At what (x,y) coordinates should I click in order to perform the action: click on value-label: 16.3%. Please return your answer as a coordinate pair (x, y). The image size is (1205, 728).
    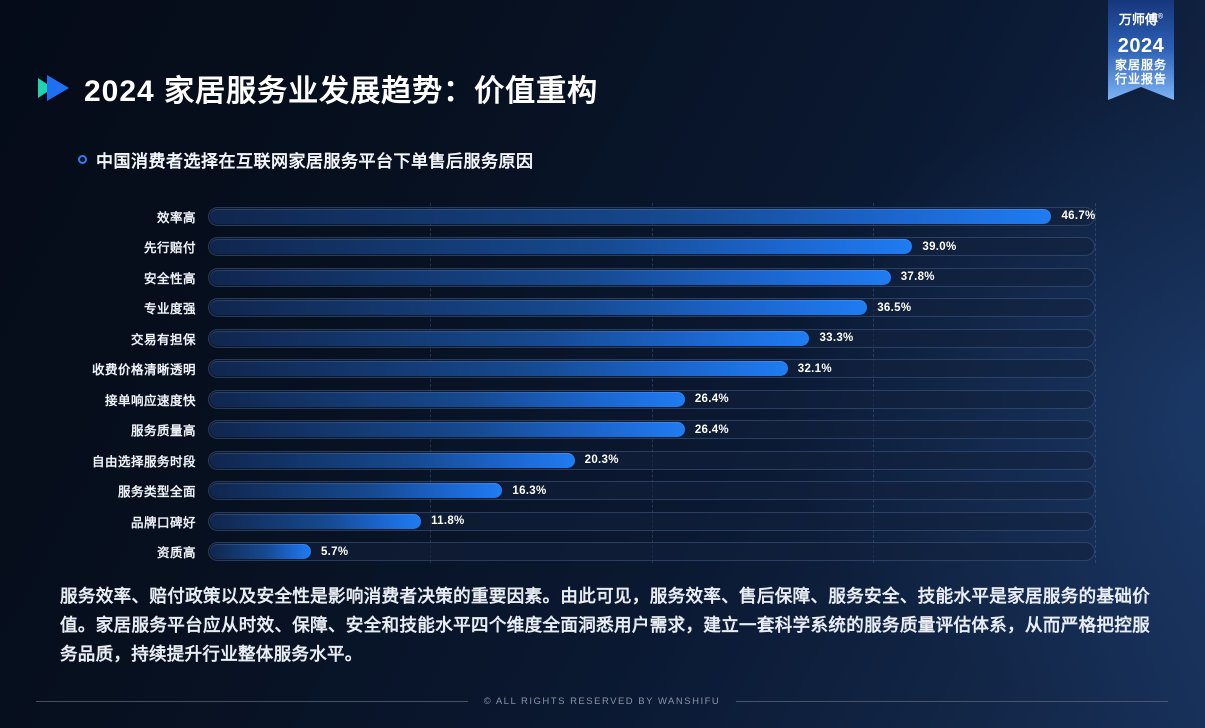
    Looking at the image, I should click on (529, 490).